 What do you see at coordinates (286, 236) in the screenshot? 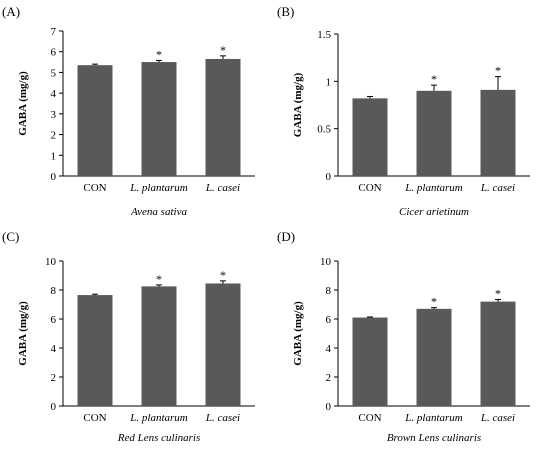
I see `panel-label: (D)` at bounding box center [286, 236].